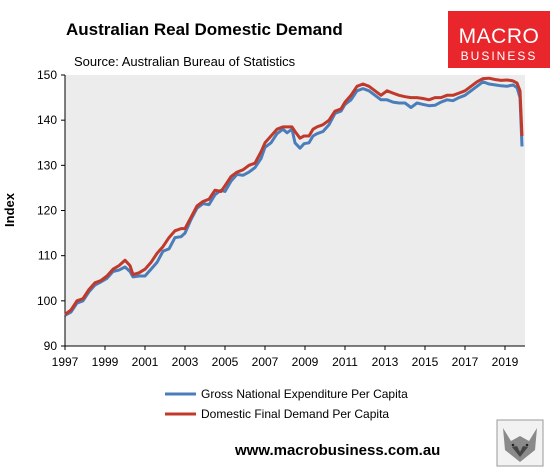 The image size is (556, 473). Describe the element at coordinates (520, 443) in the screenshot. I see `wolf-logo-icon` at that location.